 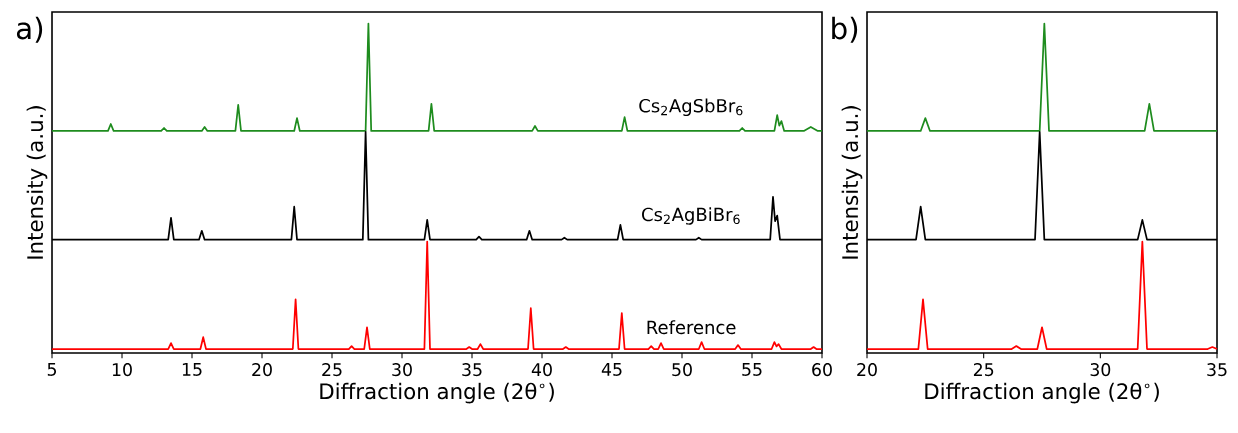 I want to click on chart-title: b), so click(x=845, y=29).